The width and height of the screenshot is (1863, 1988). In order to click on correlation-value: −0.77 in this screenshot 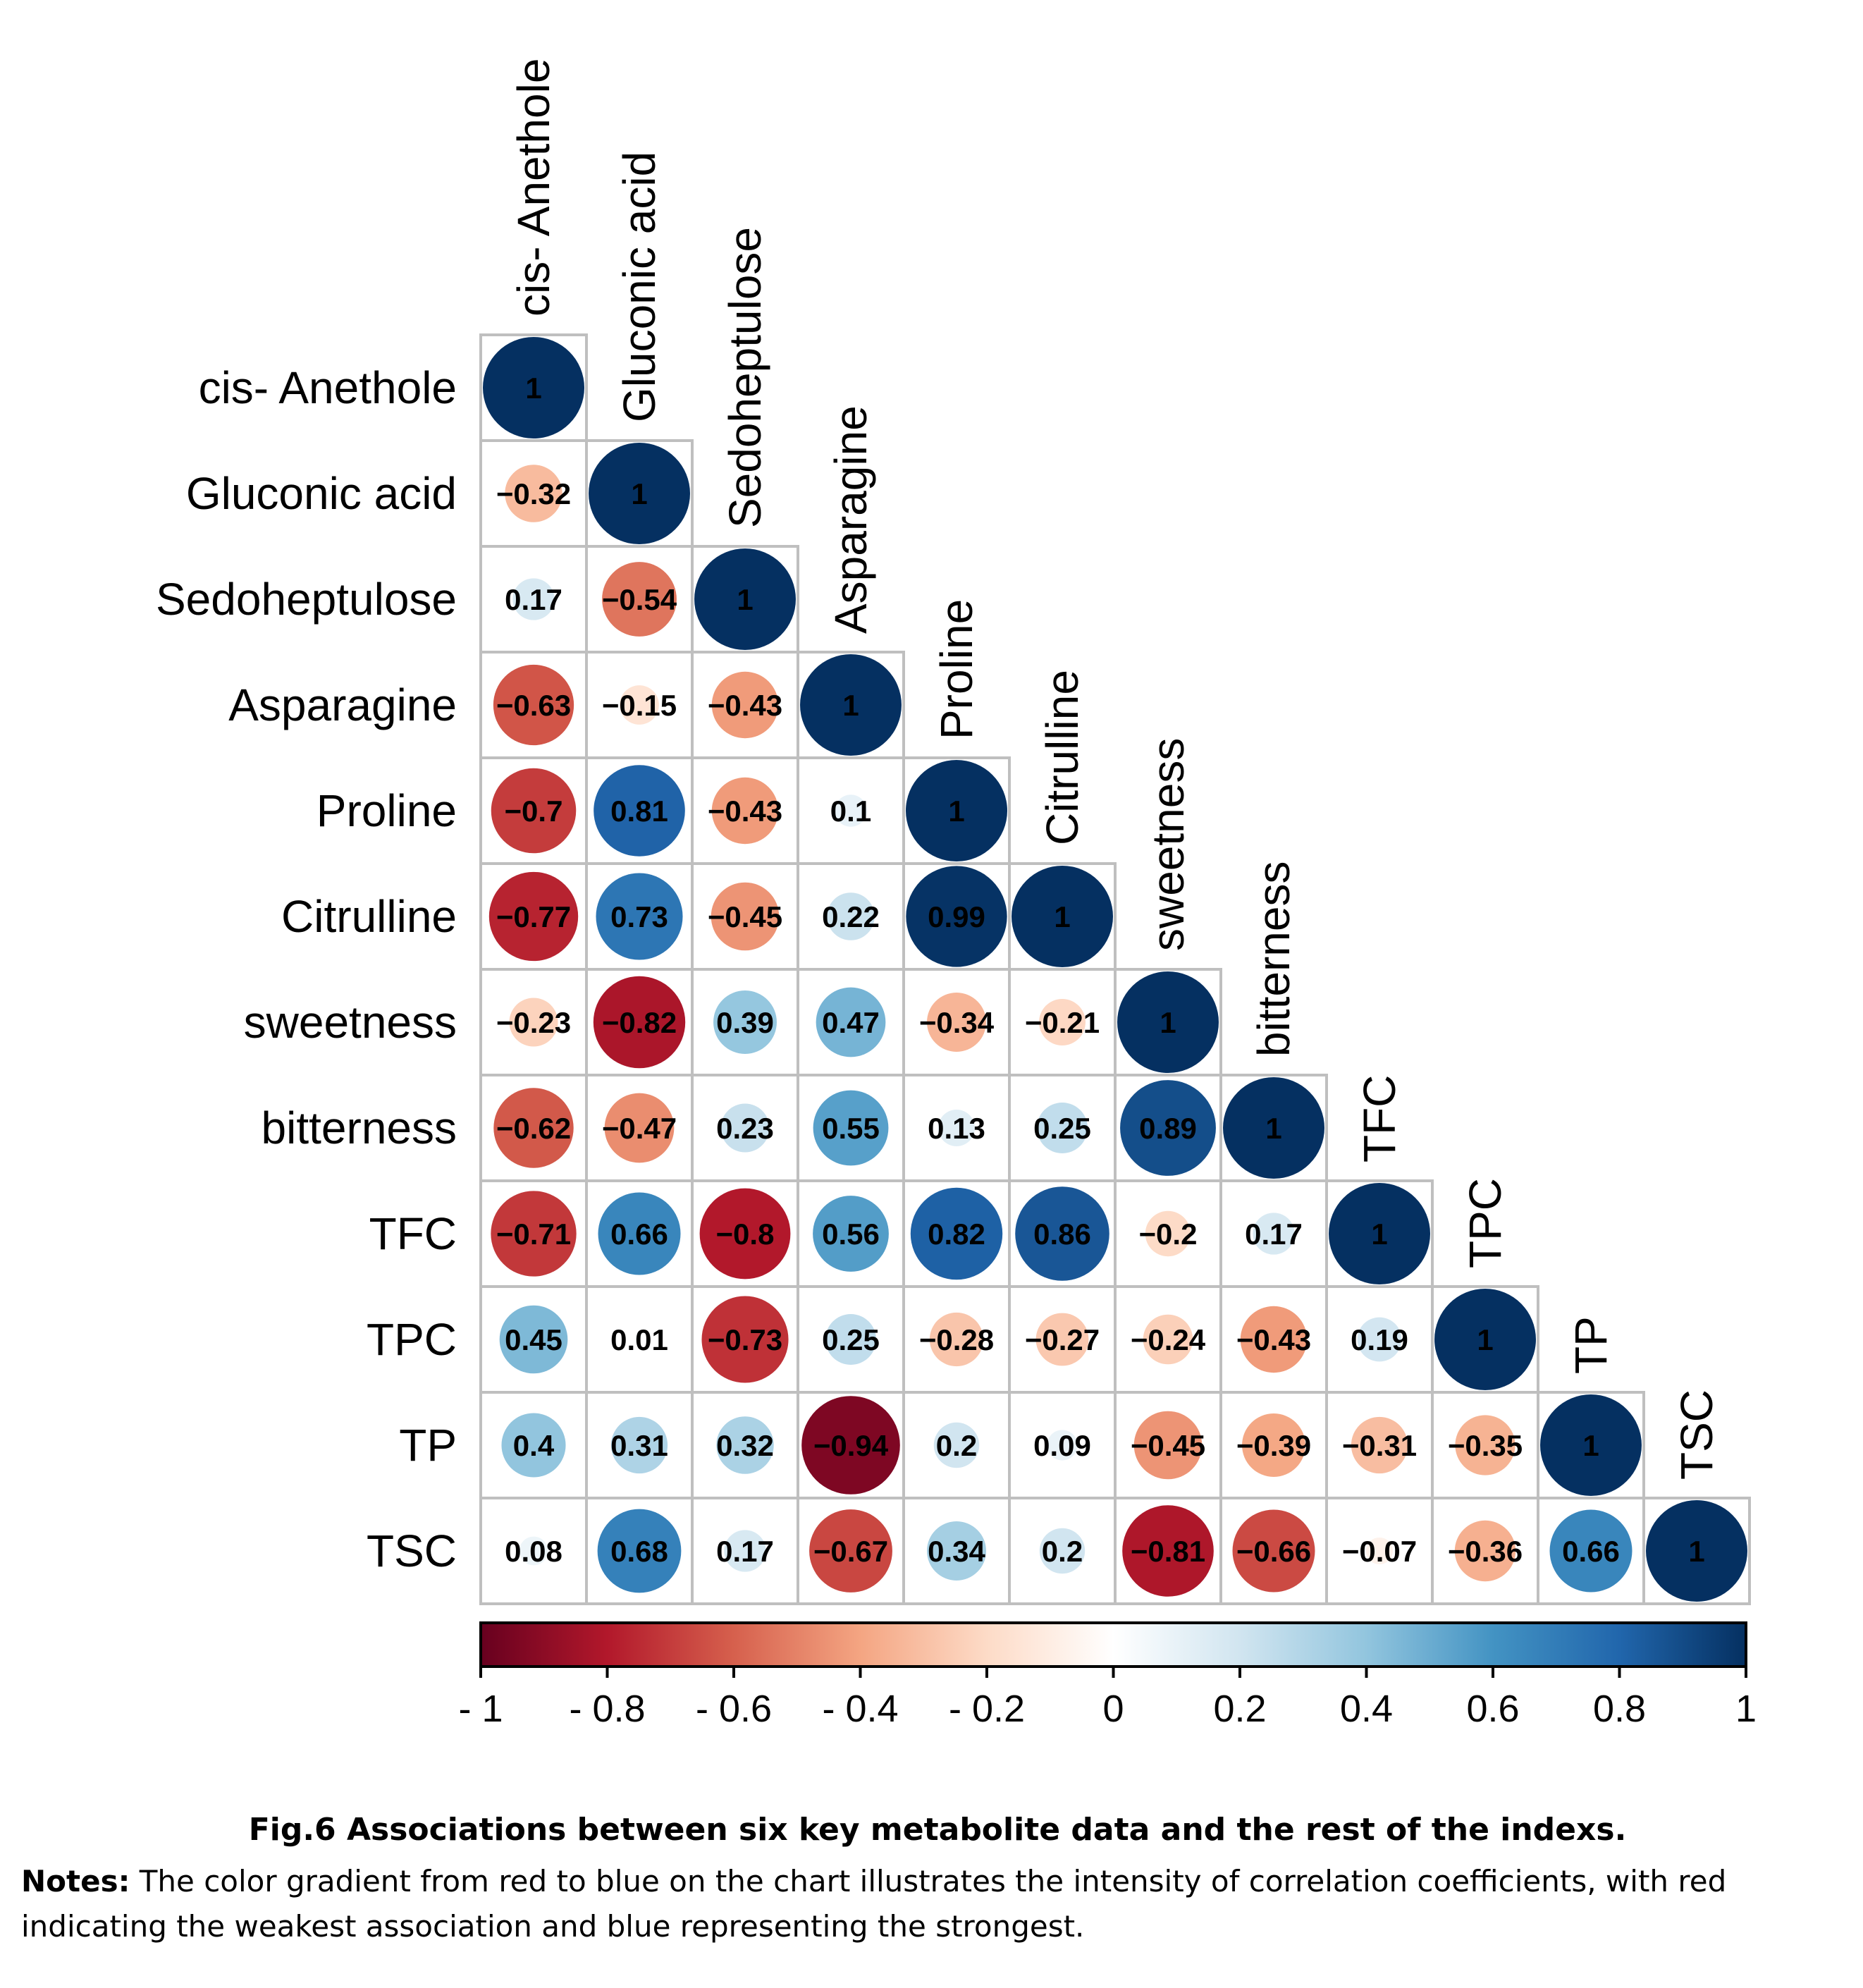, I will do `click(533, 917)`.